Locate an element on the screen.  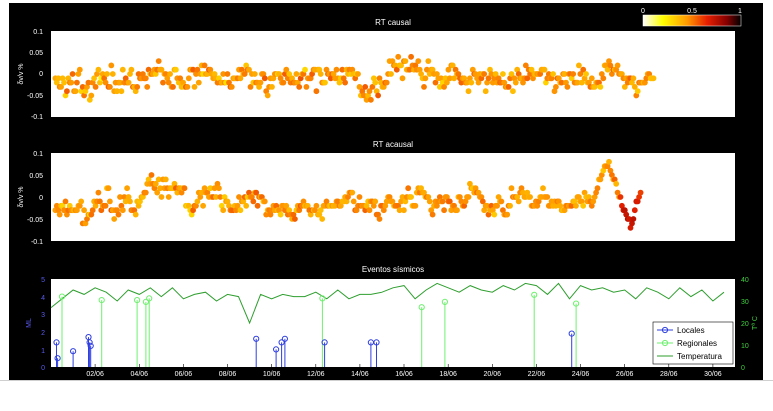
title-rt-acausal: RT acausal is located at coordinates (393, 144).